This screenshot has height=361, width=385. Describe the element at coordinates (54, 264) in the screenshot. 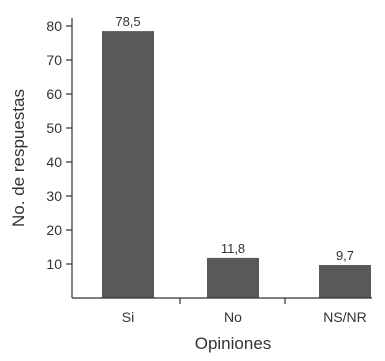

I see `y-tick-label: 10` at that location.